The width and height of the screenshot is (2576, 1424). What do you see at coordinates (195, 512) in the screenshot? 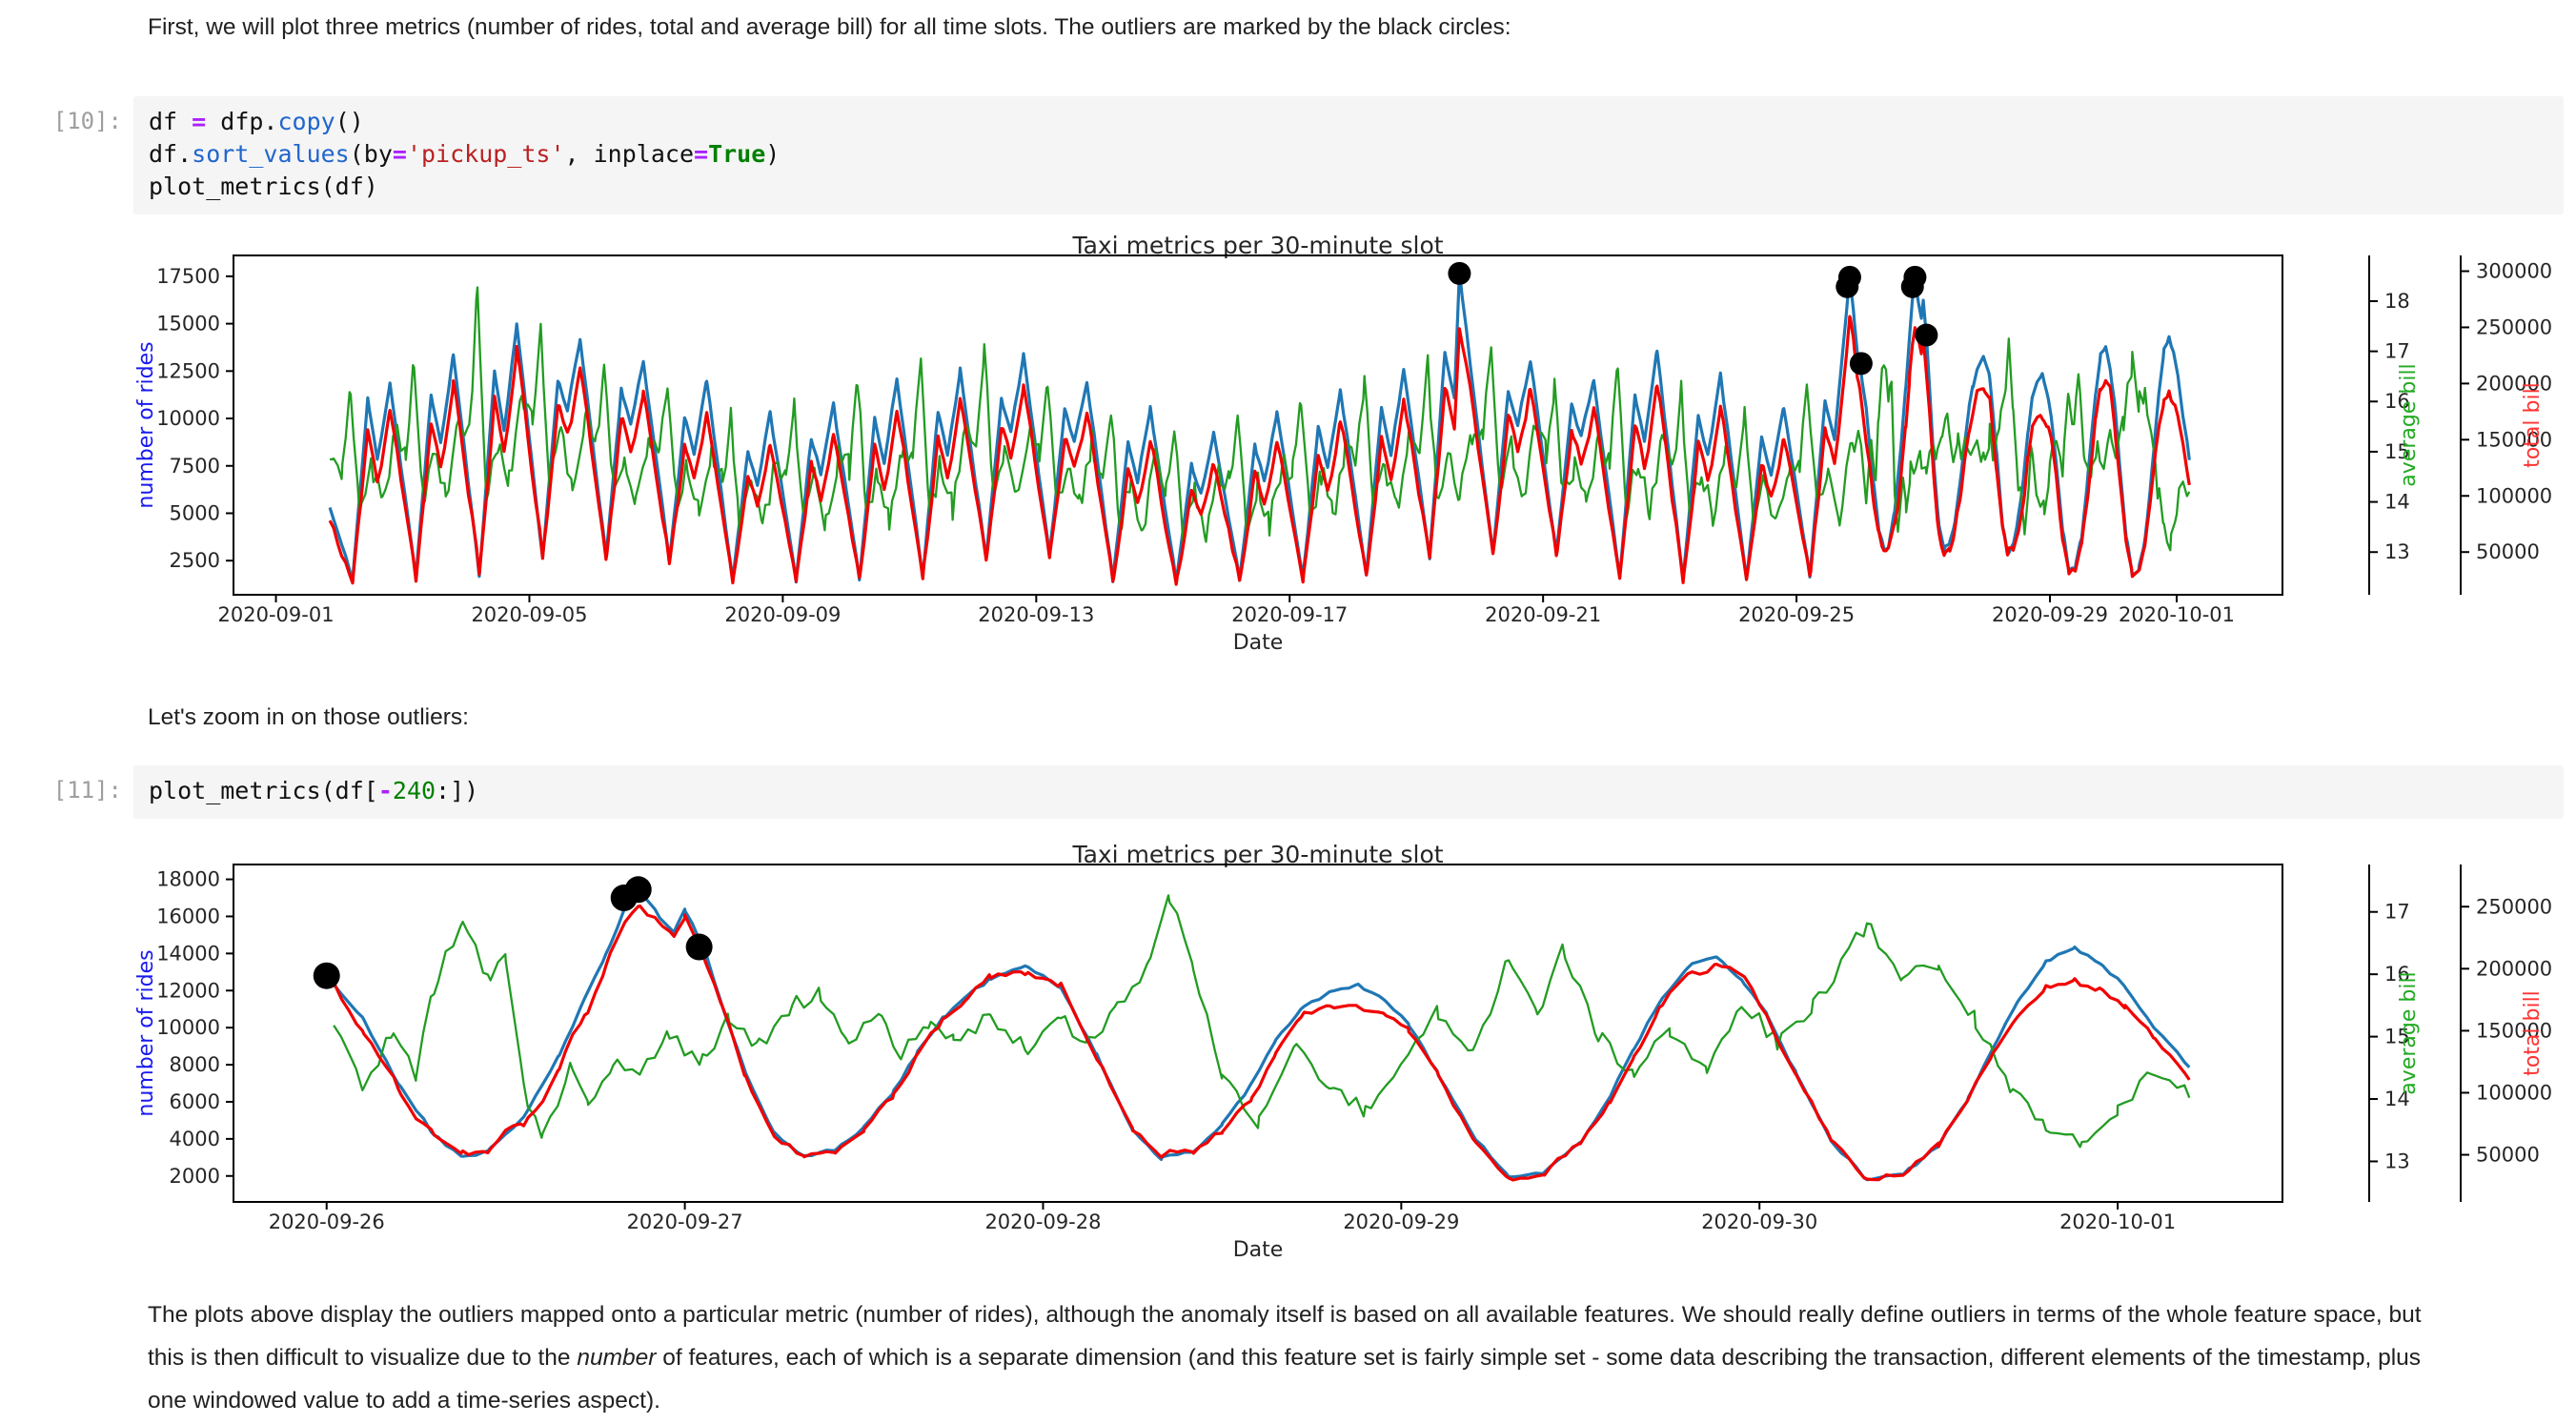
I see `svg-text: 5000` at bounding box center [195, 512].